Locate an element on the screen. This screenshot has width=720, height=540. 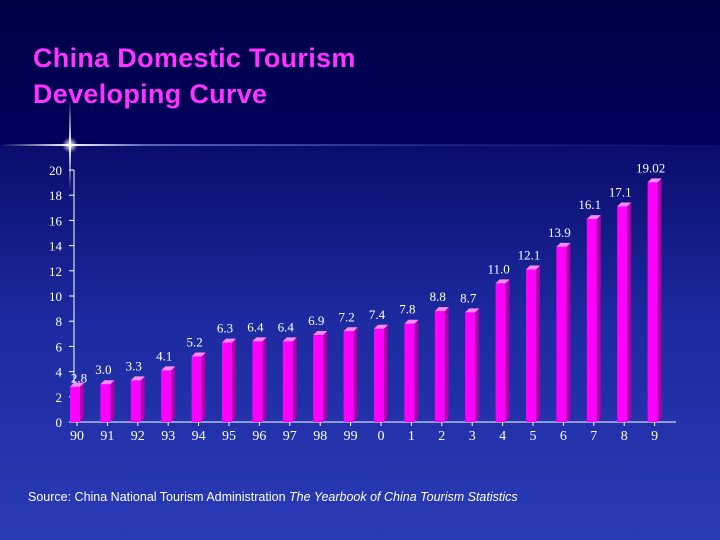
y-tick-label: 14 is located at coordinates (56, 246).